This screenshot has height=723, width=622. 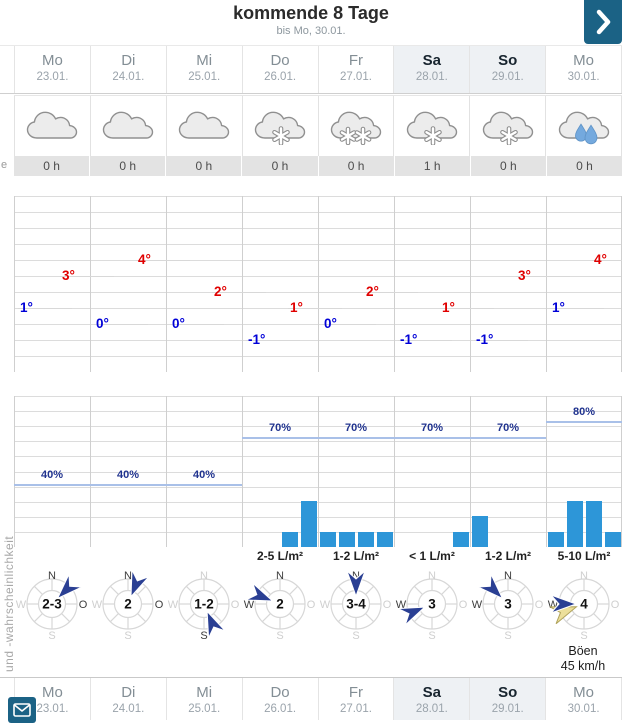 What do you see at coordinates (128, 475) in the screenshot?
I see `precip-probability-label: 40%` at bounding box center [128, 475].